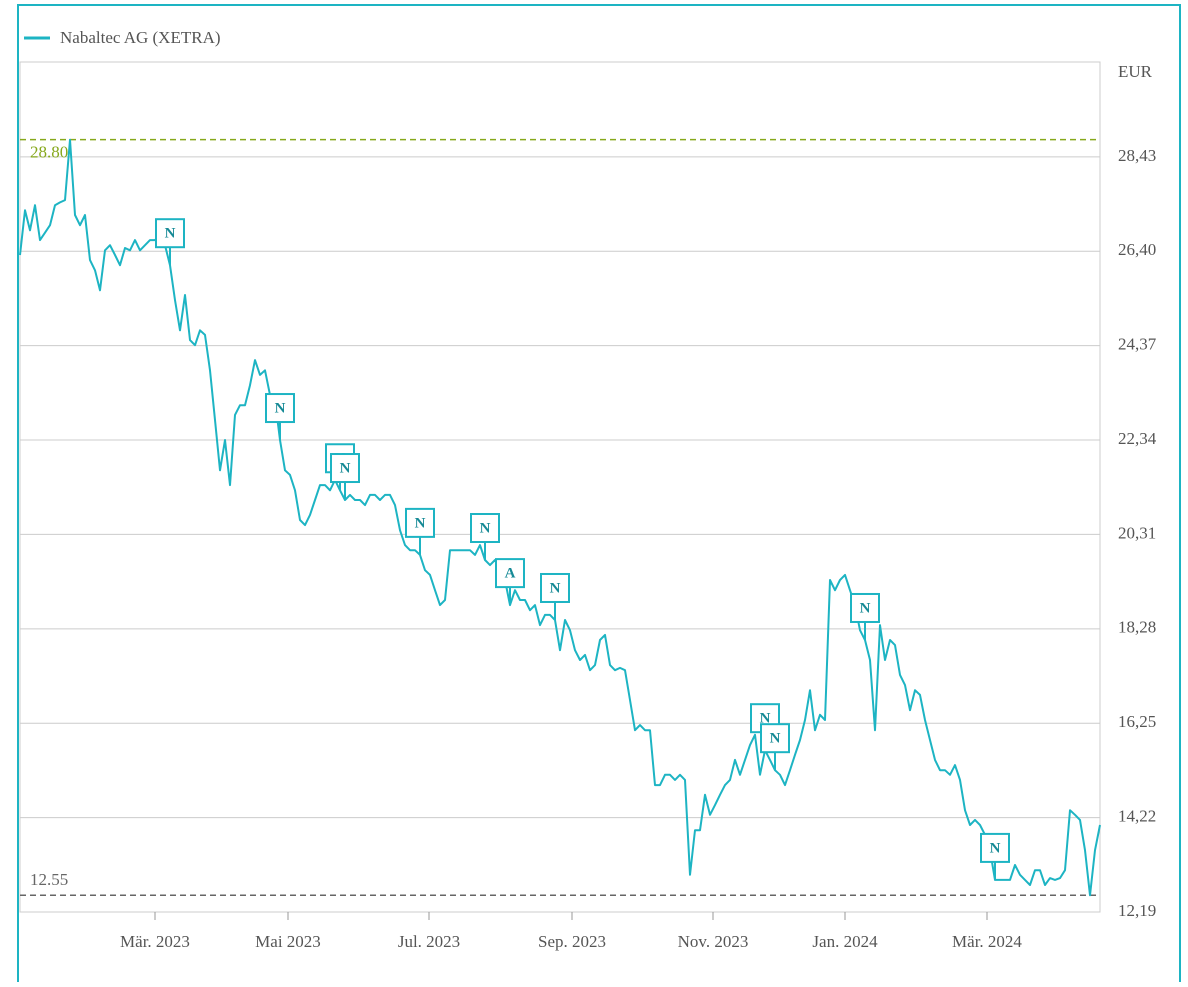 The height and width of the screenshot is (987, 1188). I want to click on x-tick-label: Jul. 2023, so click(429, 941).